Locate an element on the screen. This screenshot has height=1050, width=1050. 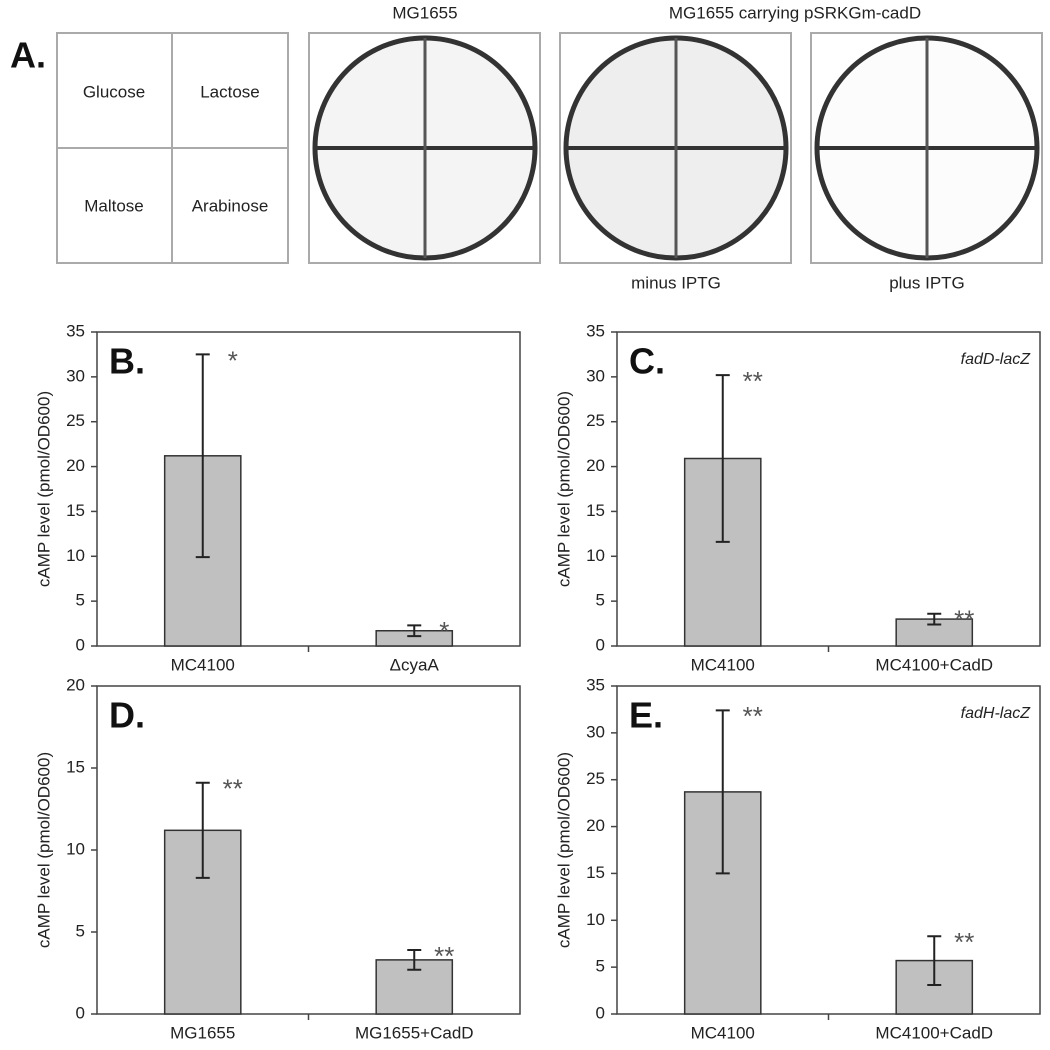
plate-title: MG1655 carrying pSRKGm-cadD is located at coordinates (795, 12).